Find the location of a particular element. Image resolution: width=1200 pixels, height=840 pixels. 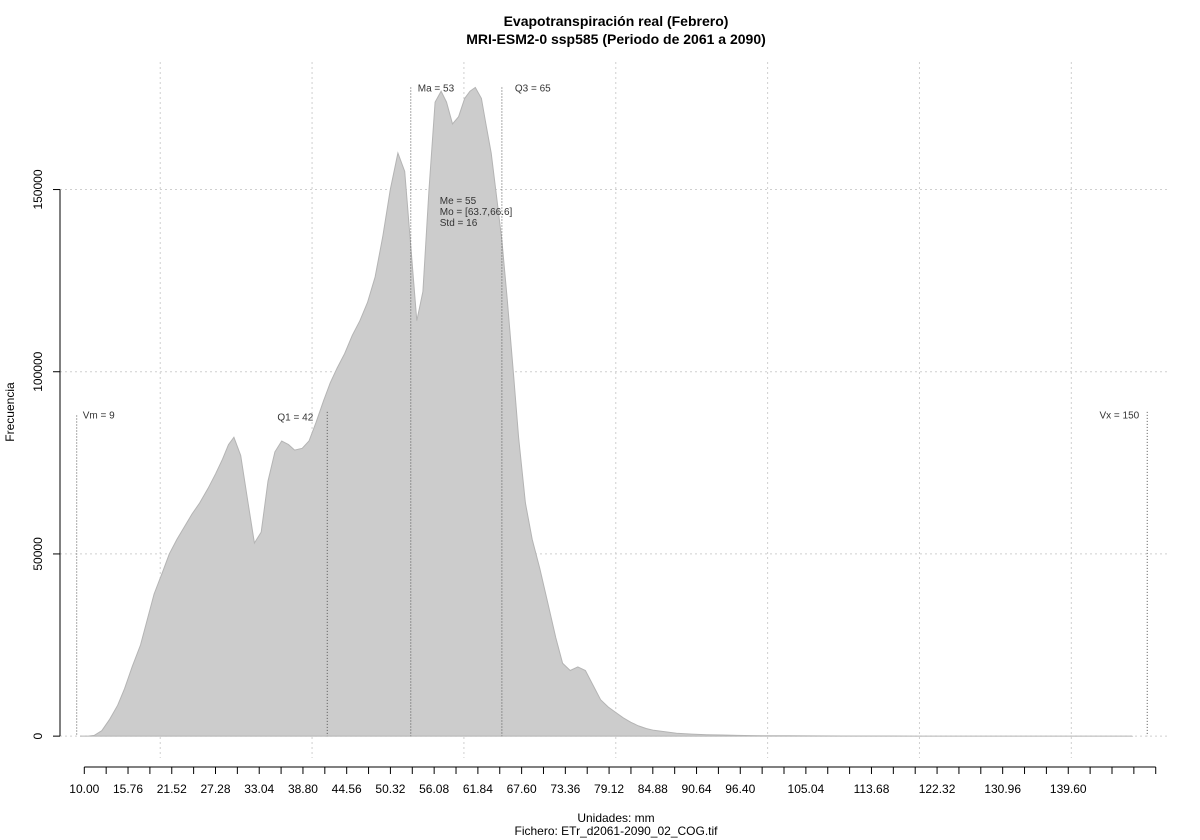

chart-title: Evapotranspiración real (Febrero) is located at coordinates (616, 21).